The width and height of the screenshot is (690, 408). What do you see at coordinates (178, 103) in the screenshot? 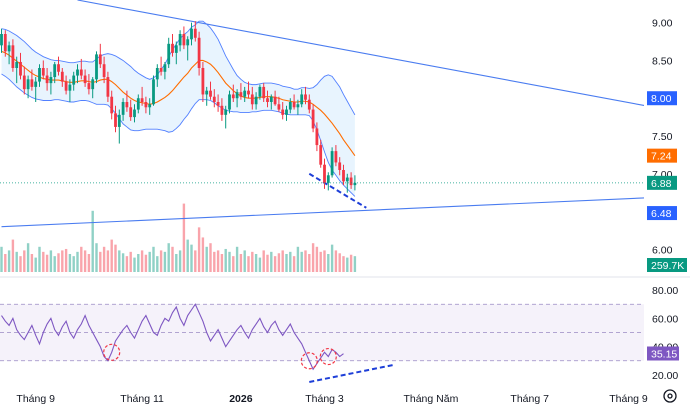
I see `moving-average-line` at bounding box center [178, 103].